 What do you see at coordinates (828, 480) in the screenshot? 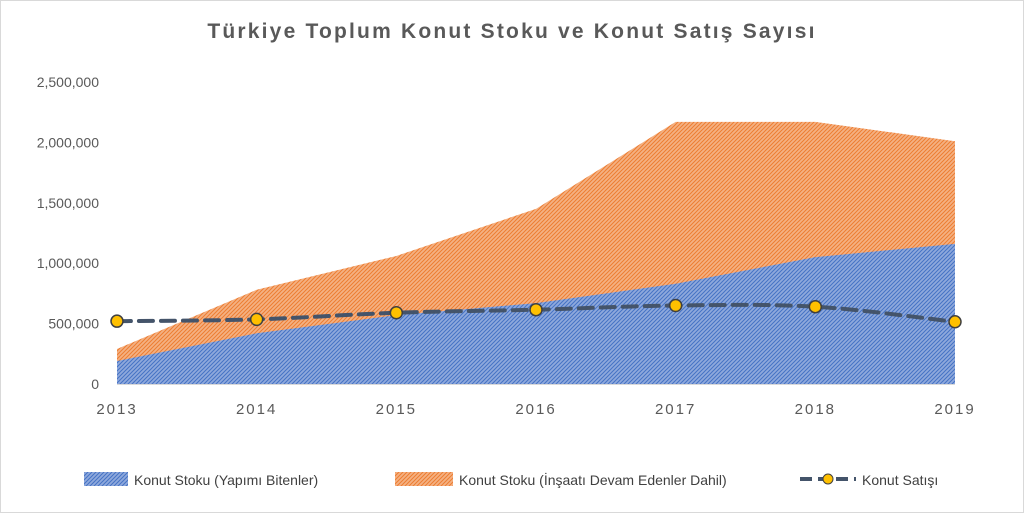
I see `legend-swatch-dashed-line` at bounding box center [828, 480].